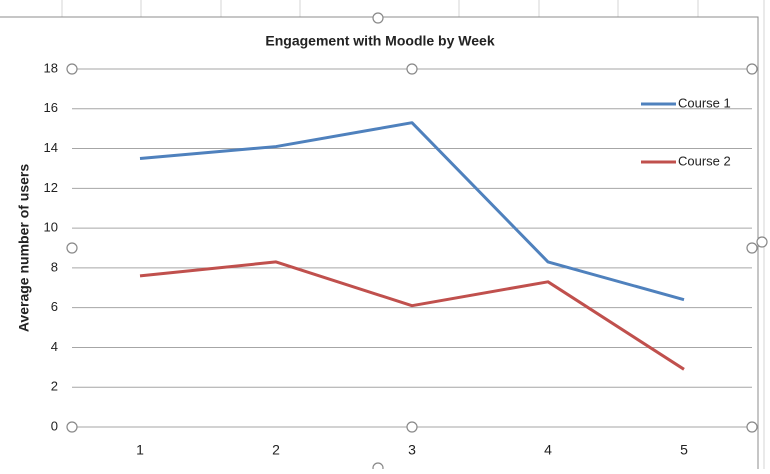 The image size is (770, 474). I want to click on y-axis-label: Average number of users, so click(24, 248).